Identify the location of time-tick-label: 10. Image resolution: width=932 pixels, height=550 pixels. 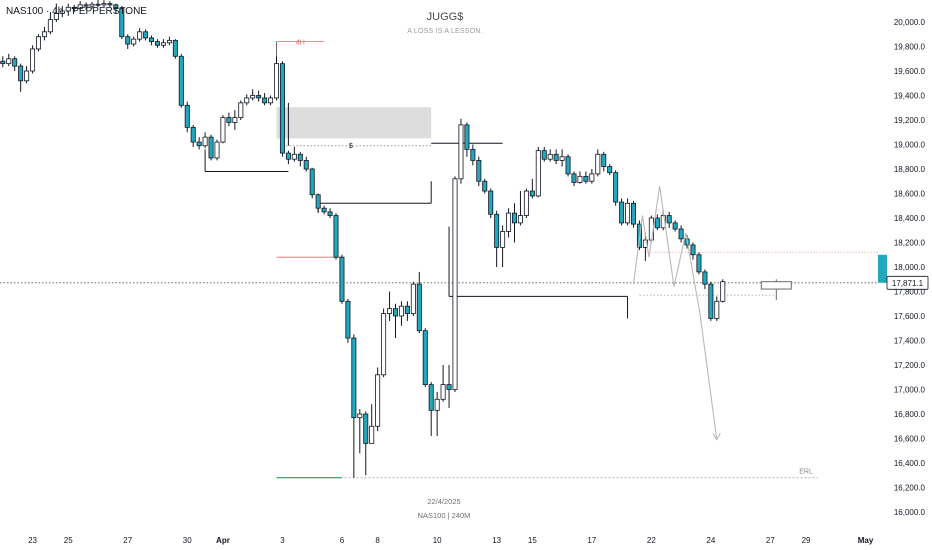
(437, 540).